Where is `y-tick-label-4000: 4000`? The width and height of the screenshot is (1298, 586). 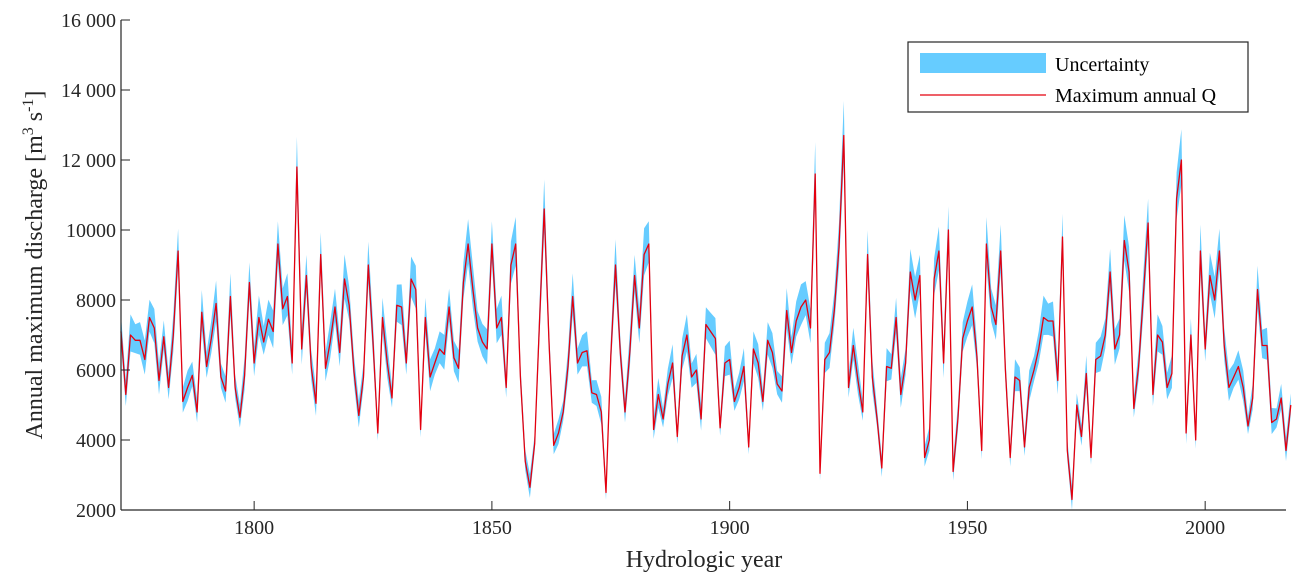
y-tick-label-4000: 4000 is located at coordinates (96, 441).